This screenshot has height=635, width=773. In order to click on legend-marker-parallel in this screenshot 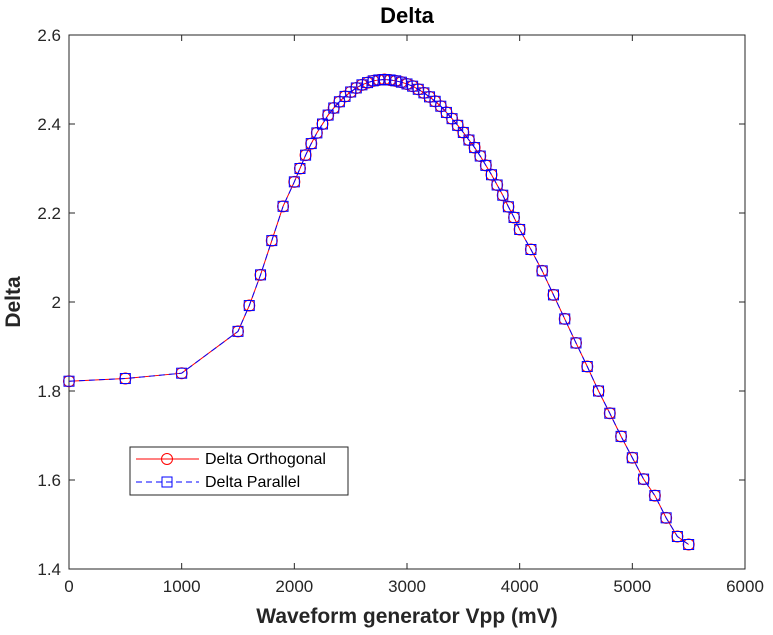, I will do `click(167, 482)`.